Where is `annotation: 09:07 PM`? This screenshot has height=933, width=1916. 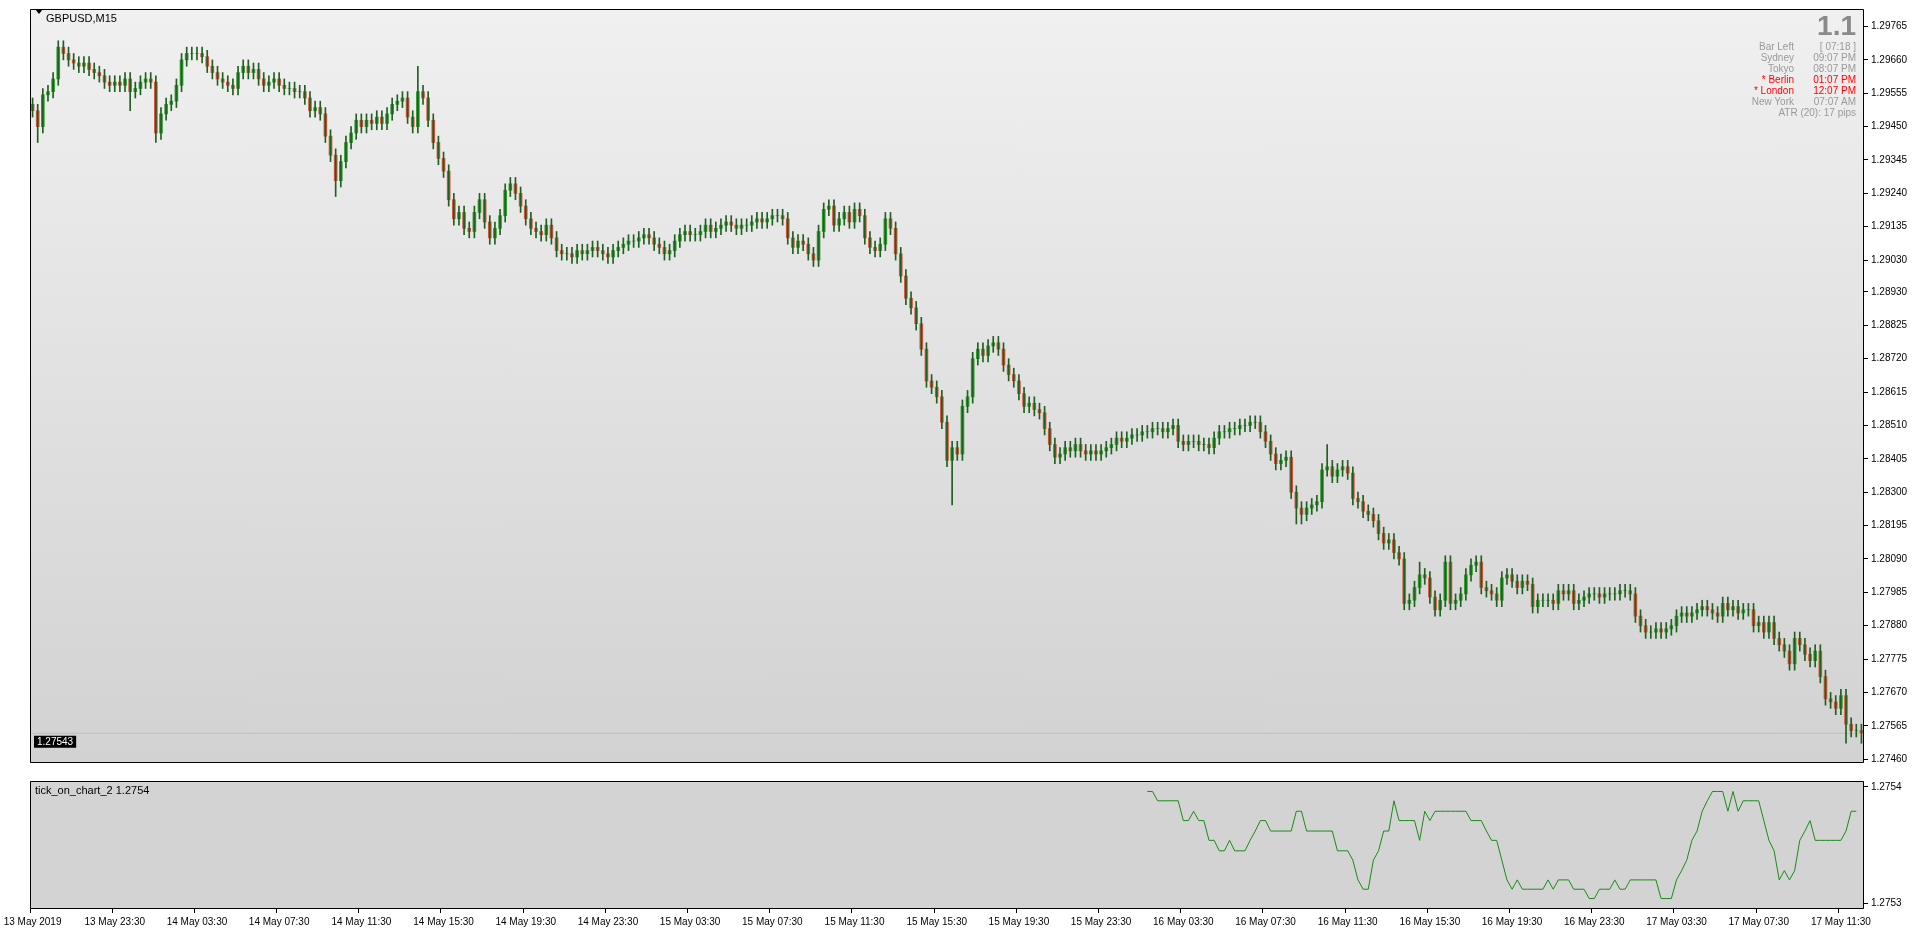 annotation: 09:07 PM is located at coordinates (1834, 57).